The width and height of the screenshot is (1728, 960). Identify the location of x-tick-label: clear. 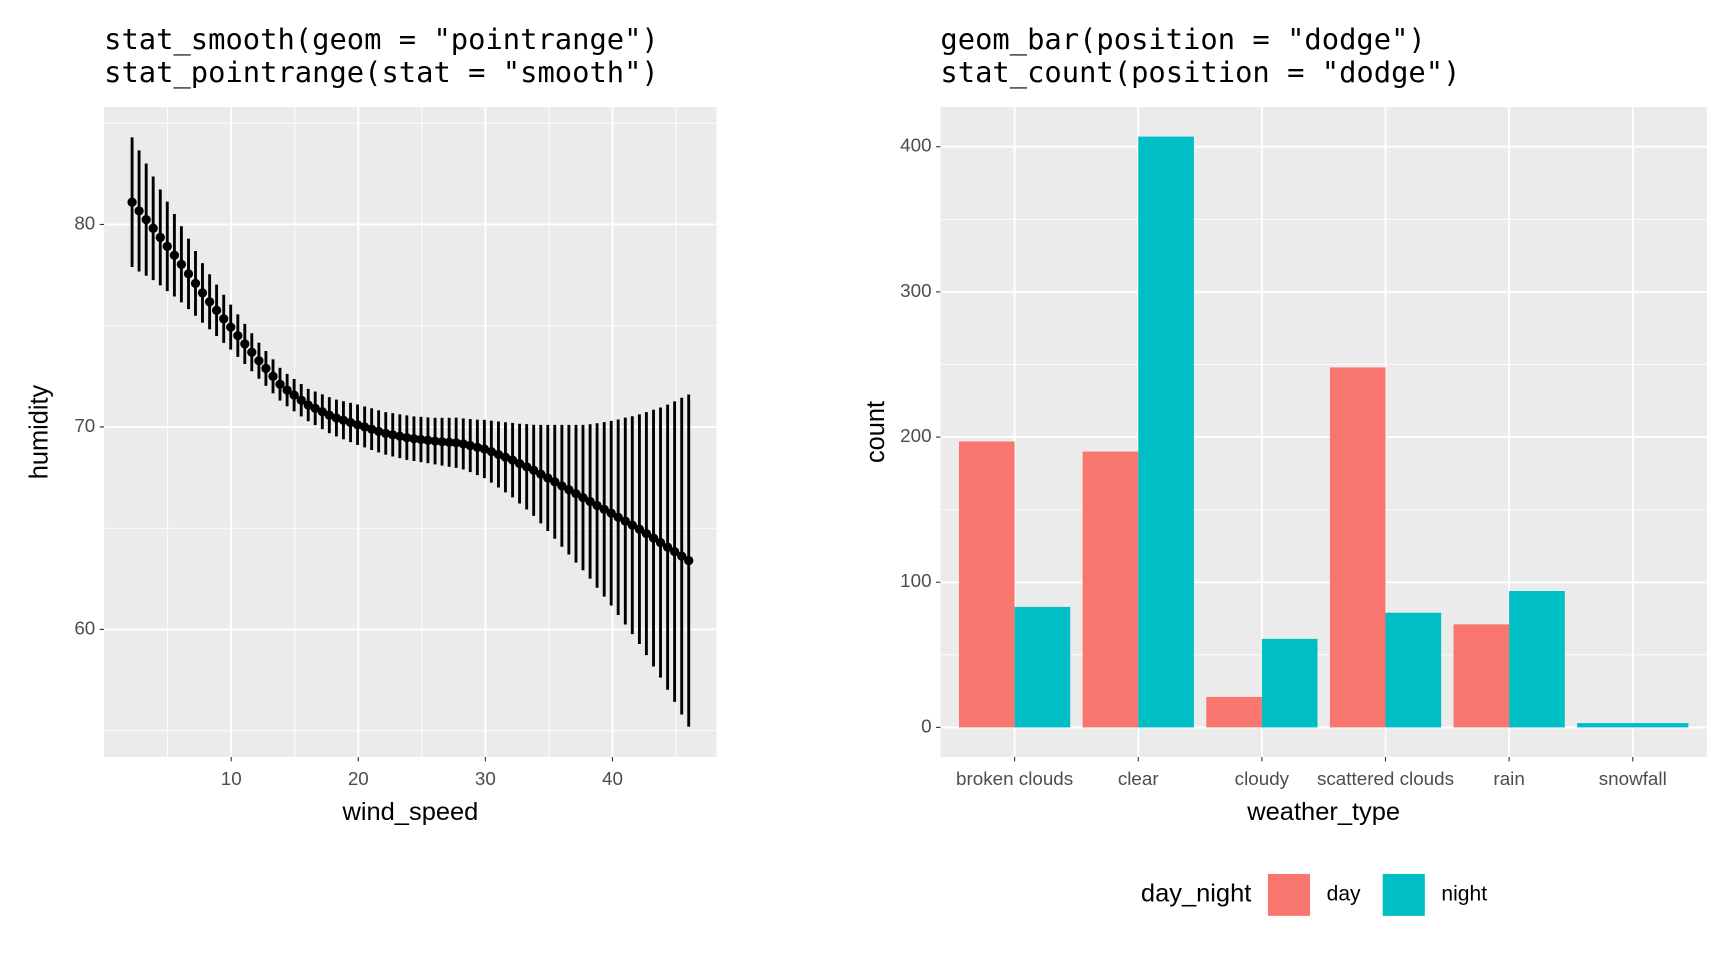
(1138, 778).